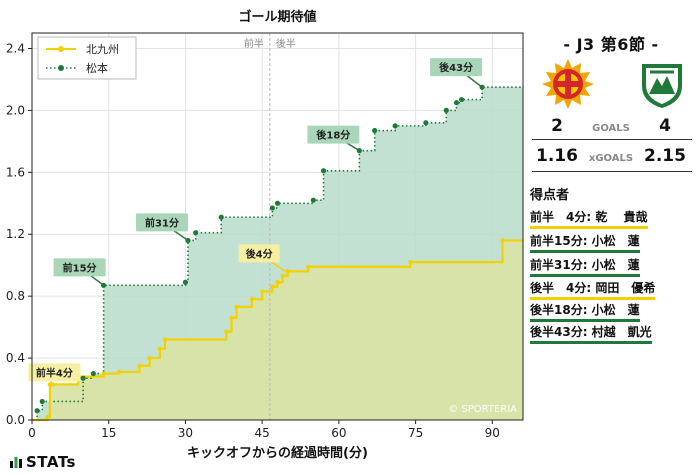 This screenshot has width=700, height=474. I want to click on x-tick-label: 0, so click(32, 433).